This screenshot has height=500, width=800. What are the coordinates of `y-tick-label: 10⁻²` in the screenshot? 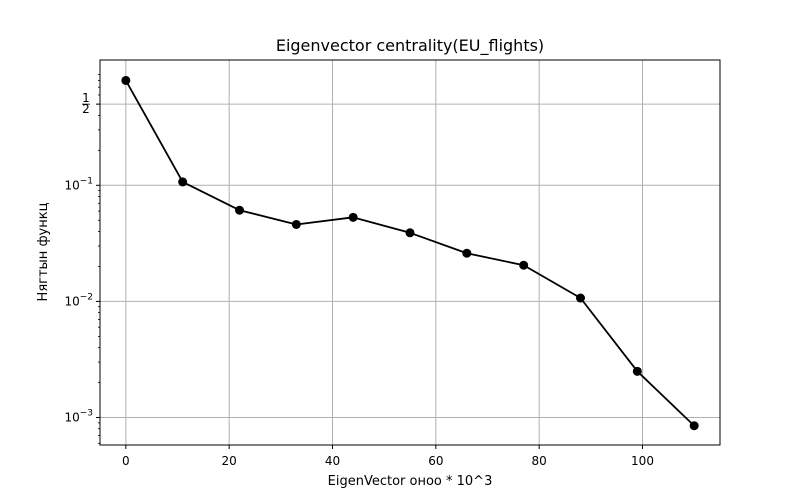 It's located at (78, 300).